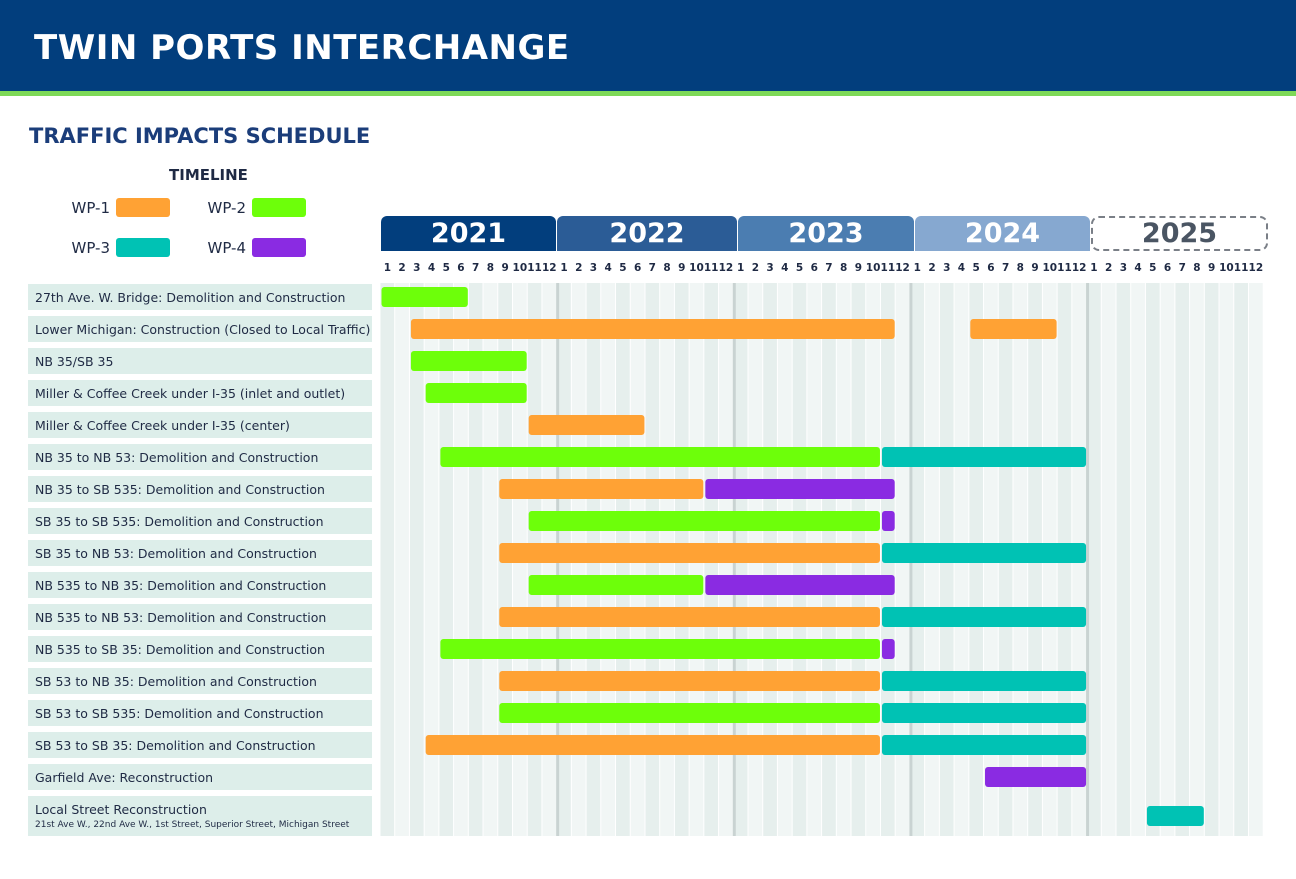 The height and width of the screenshot is (879, 1296). I want to click on year-label-2022: 2022, so click(647, 233).